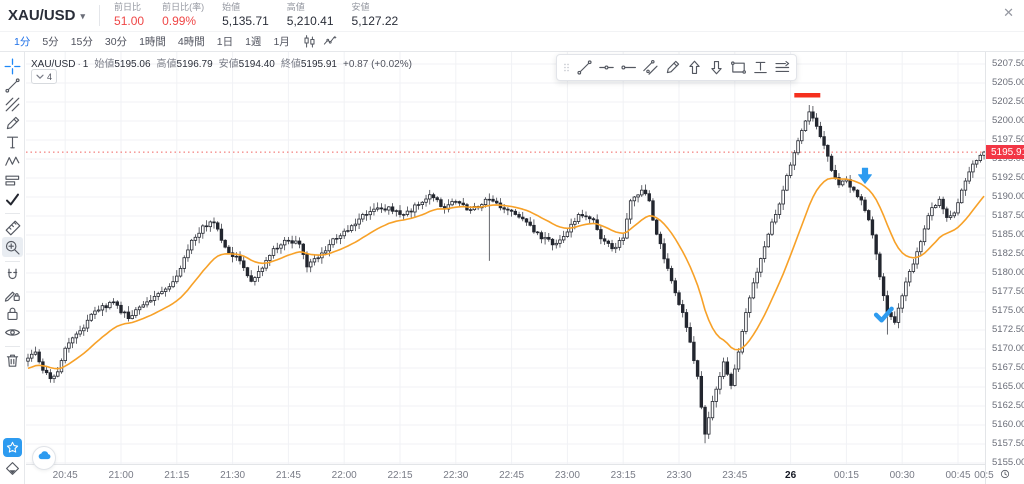 The width and height of the screenshot is (1024, 484). Describe the element at coordinates (83, 16) in the screenshot. I see `chevron-down-icon: ▾` at that location.